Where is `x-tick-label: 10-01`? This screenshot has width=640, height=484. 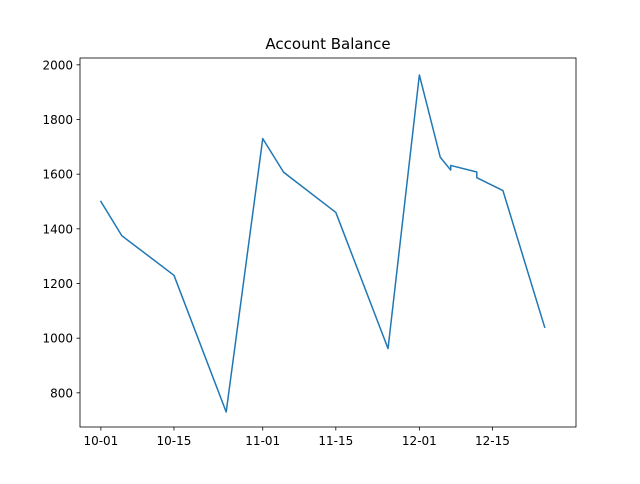
x-tick-label: 10-01 is located at coordinates (100, 441).